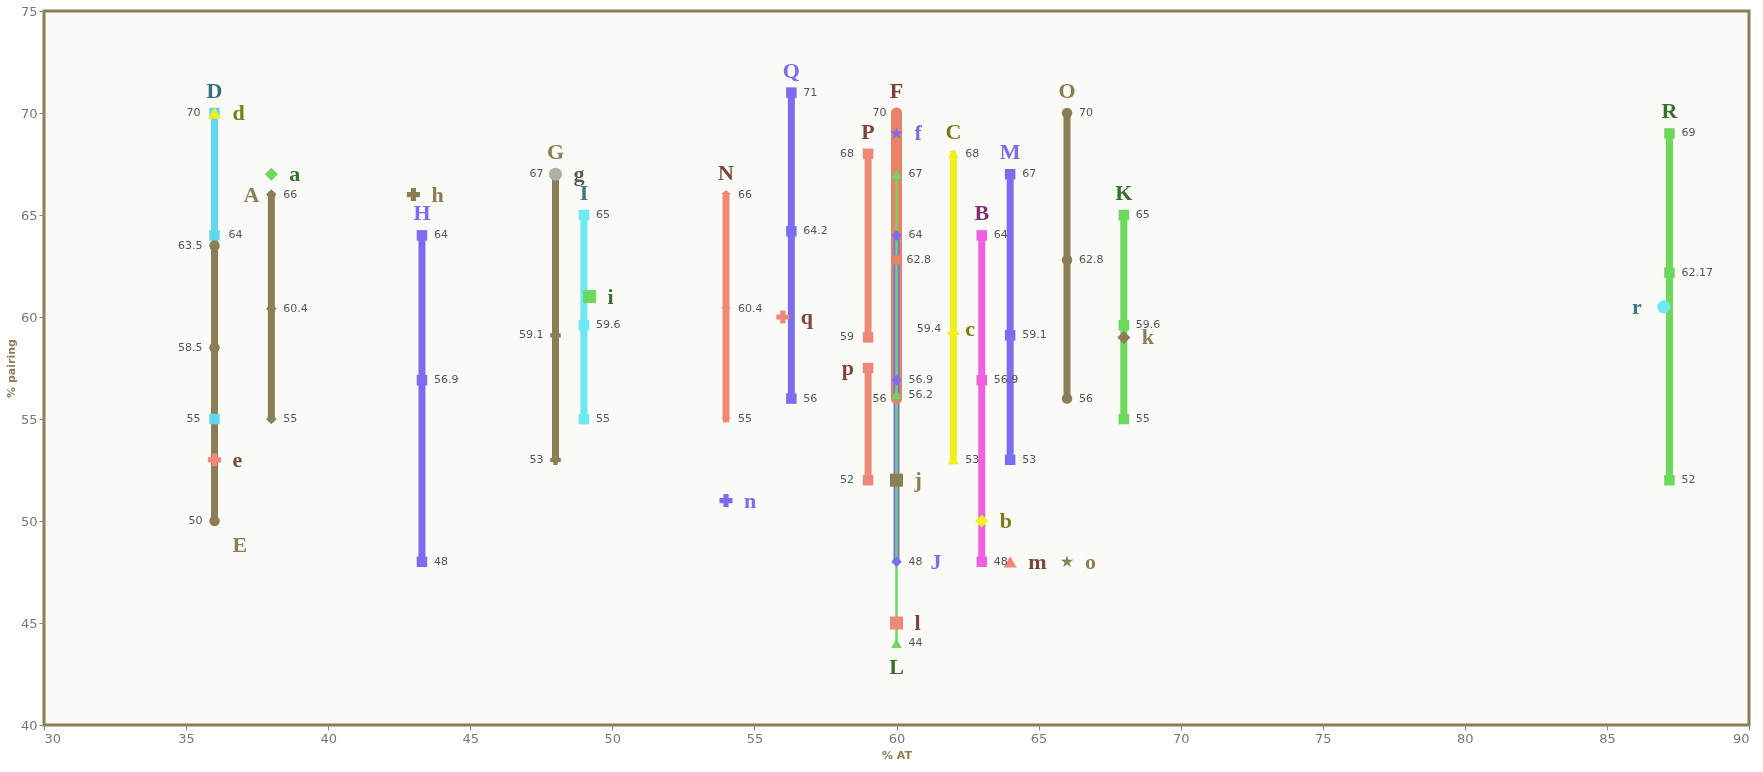 The height and width of the screenshot is (772, 1763). What do you see at coordinates (1090, 561) in the screenshot?
I see `series-label: o` at bounding box center [1090, 561].